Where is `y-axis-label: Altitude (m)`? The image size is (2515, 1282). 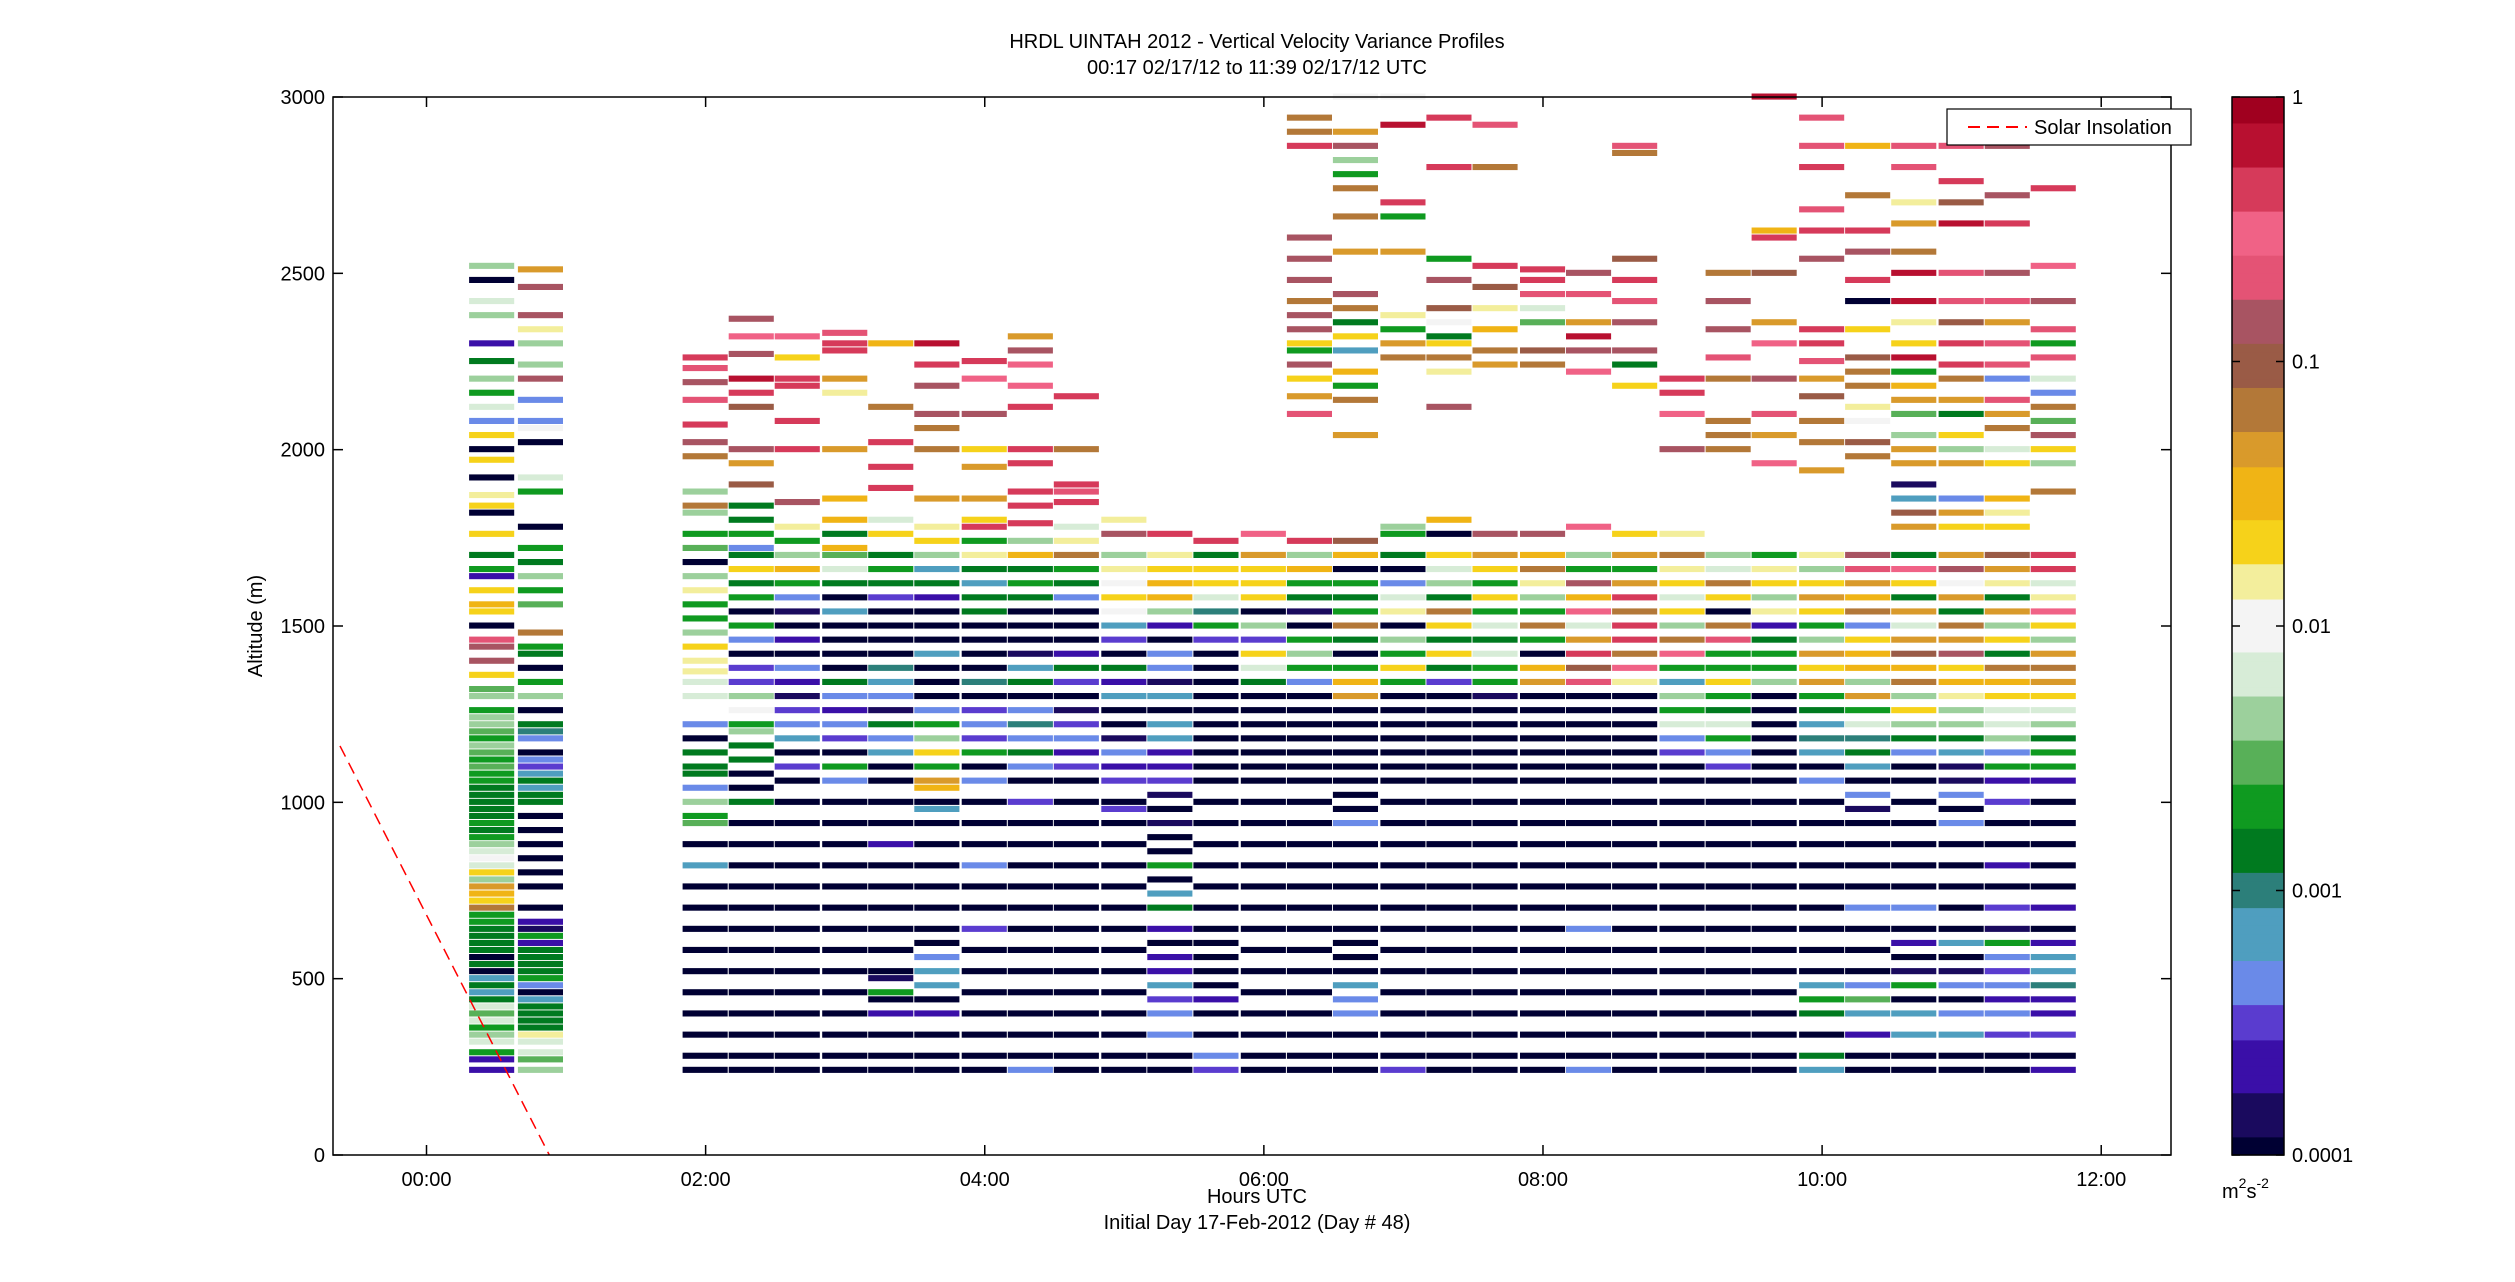
y-axis-label: Altitude (m) is located at coordinates (256, 626).